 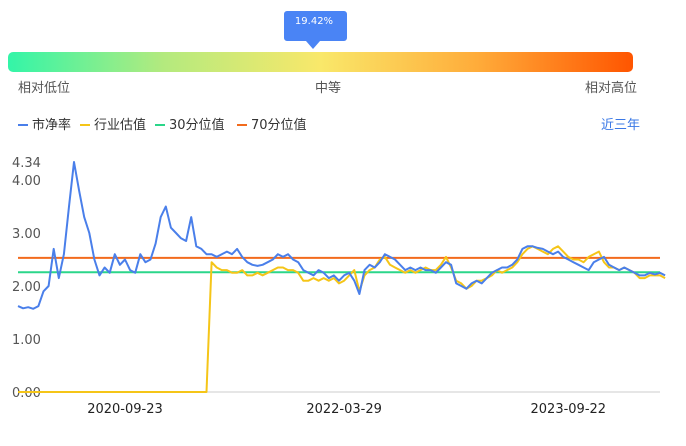 I want to click on bar-label: 相对高位, so click(x=611, y=88).